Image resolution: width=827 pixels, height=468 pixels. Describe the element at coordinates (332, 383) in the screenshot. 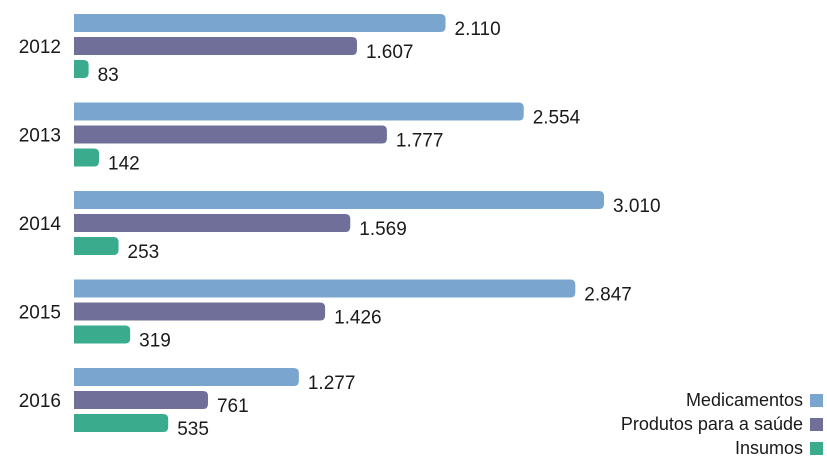

I see `data-label: 1.277` at that location.